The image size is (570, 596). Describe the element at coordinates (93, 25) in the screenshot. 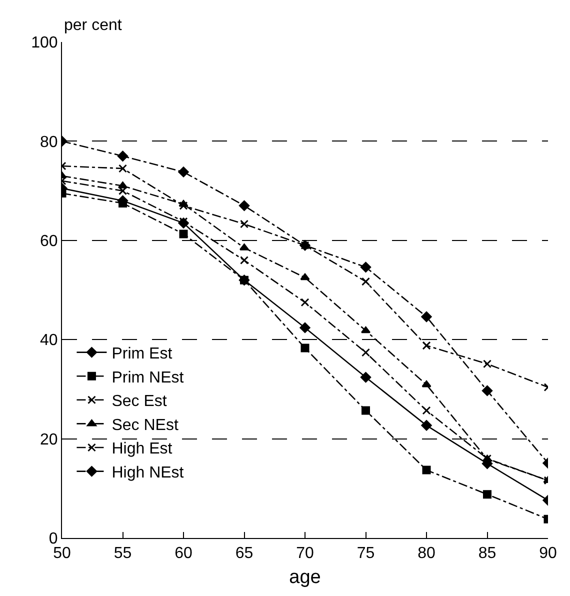

I see `y-axis-title: per cent` at that location.